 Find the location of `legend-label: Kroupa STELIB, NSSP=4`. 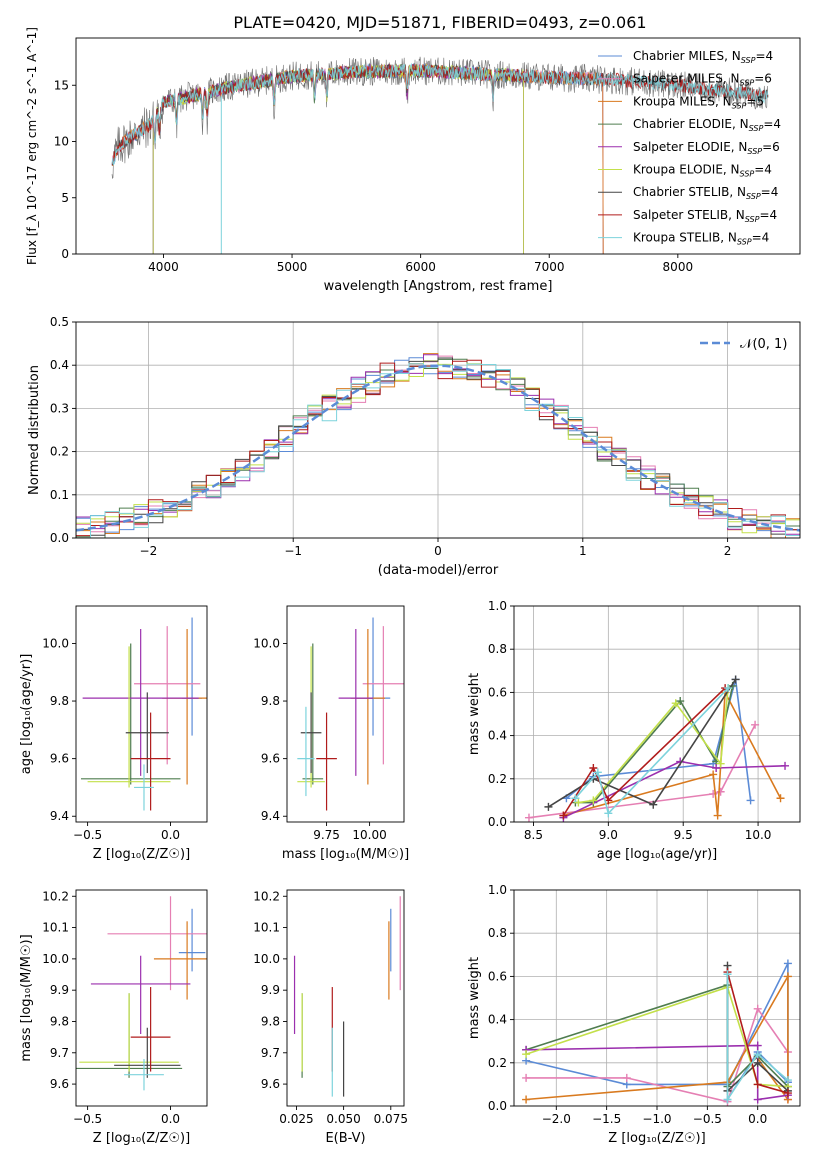

legend-label: Kroupa STELIB, NSSP=4 is located at coordinates (701, 239).